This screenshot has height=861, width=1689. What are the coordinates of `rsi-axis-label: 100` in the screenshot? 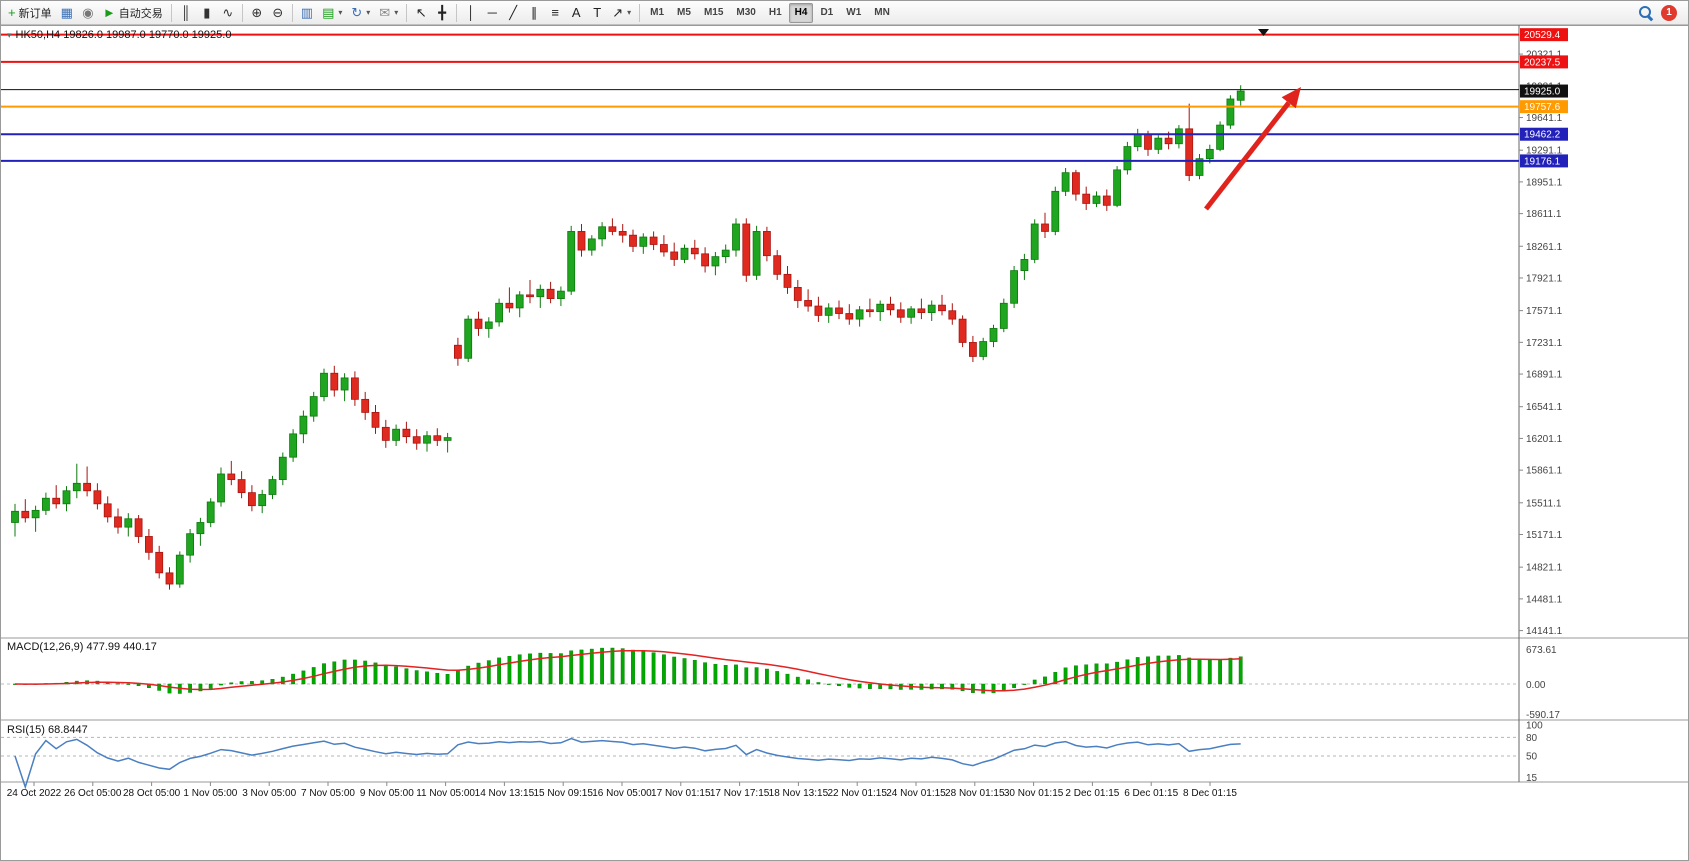 It's located at (1534, 726).